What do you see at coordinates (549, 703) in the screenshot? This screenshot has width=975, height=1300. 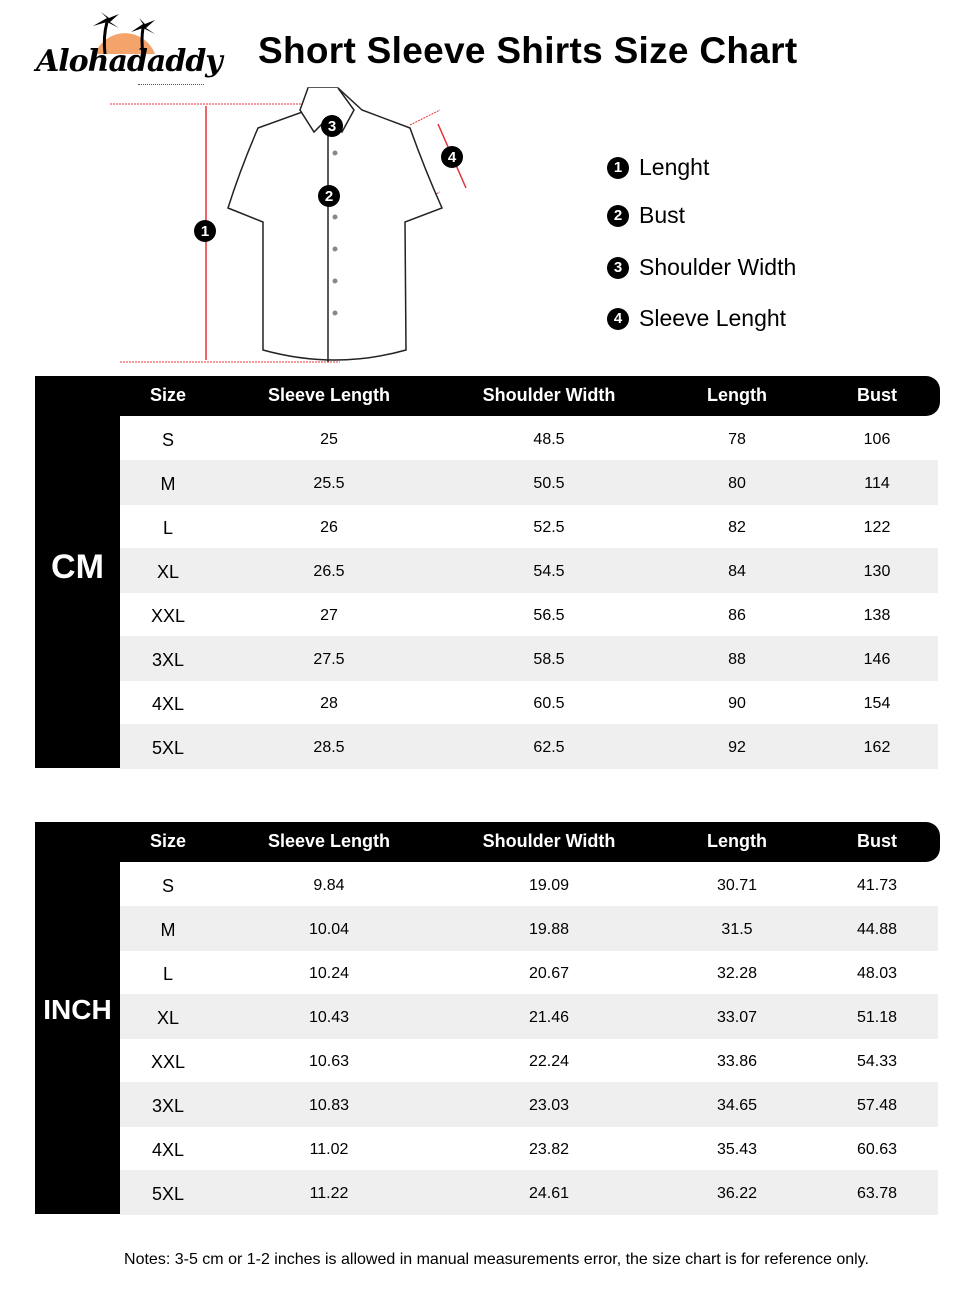 I see `cell-shoulder-width: 60.5` at bounding box center [549, 703].